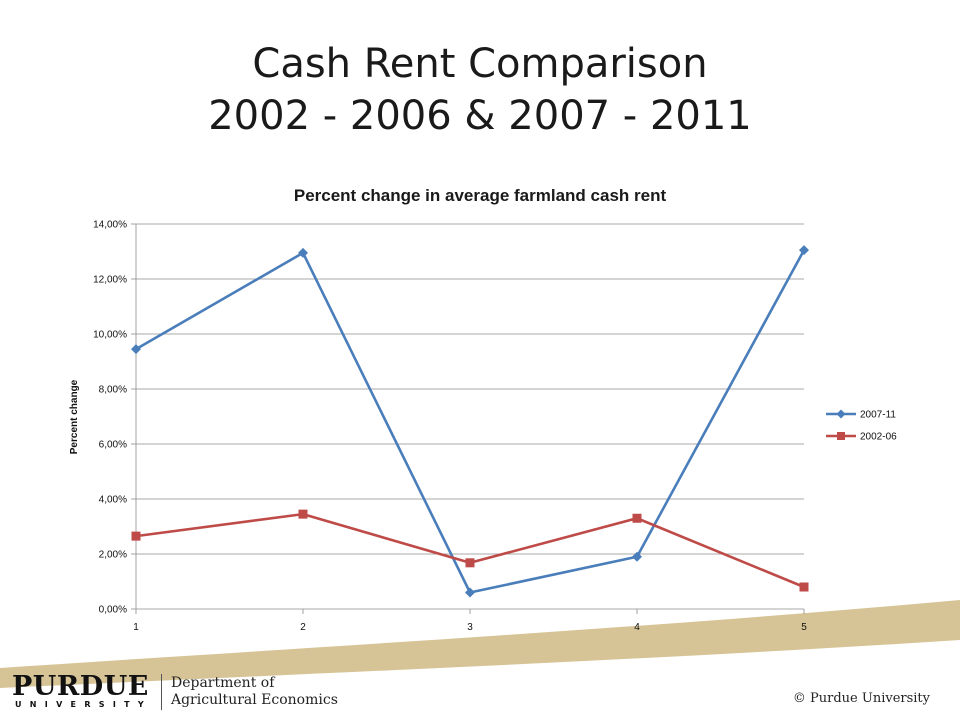 The width and height of the screenshot is (960, 720). I want to click on department-name: Department of Agricultural Economics, so click(254, 692).